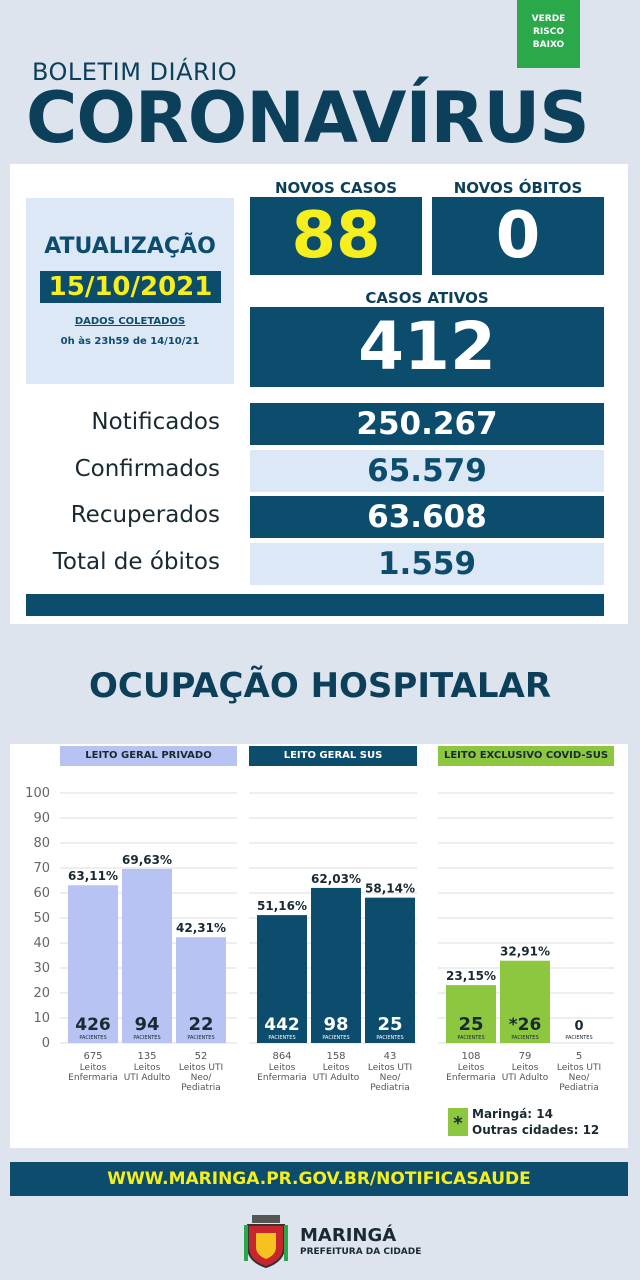 The width and height of the screenshot is (640, 1280). What do you see at coordinates (336, 188) in the screenshot?
I see `new-cases-label: NOVOS CASOS` at bounding box center [336, 188].